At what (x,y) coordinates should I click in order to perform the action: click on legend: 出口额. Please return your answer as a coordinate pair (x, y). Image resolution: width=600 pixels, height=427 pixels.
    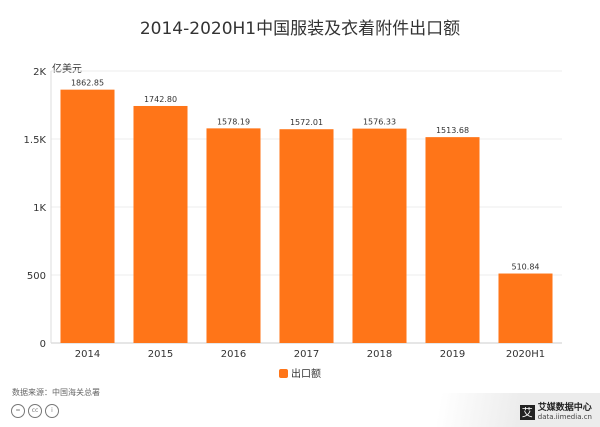
    Looking at the image, I should click on (300, 372).